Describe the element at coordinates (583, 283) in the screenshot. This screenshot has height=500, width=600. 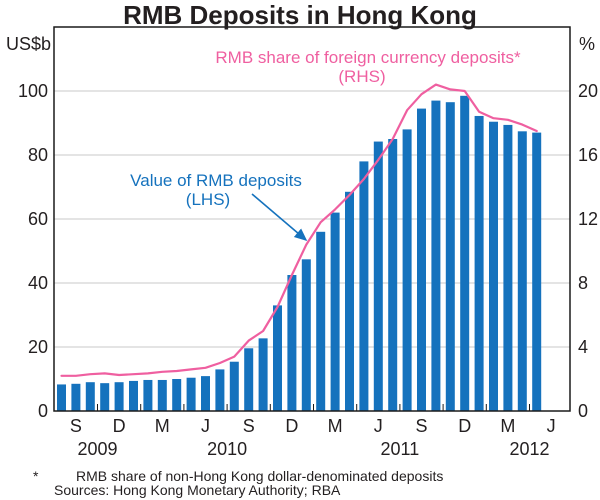
I see `right-axis-tick-label: 8` at that location.